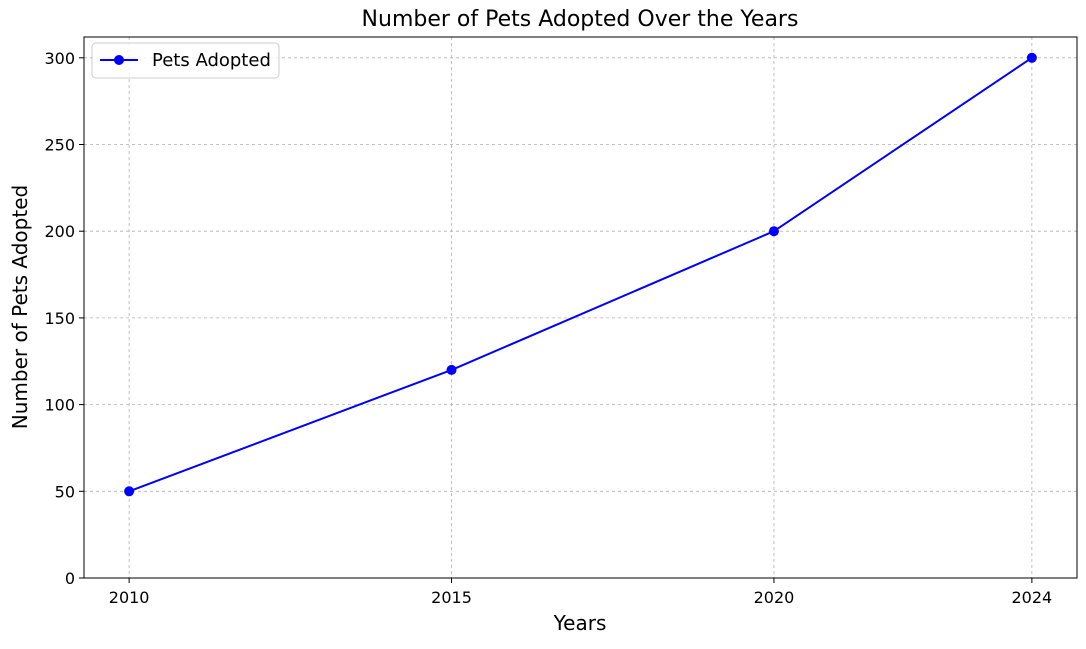 This screenshot has height=649, width=1086. Describe the element at coordinates (65, 491) in the screenshot. I see `y-tick-label: 50` at that location.